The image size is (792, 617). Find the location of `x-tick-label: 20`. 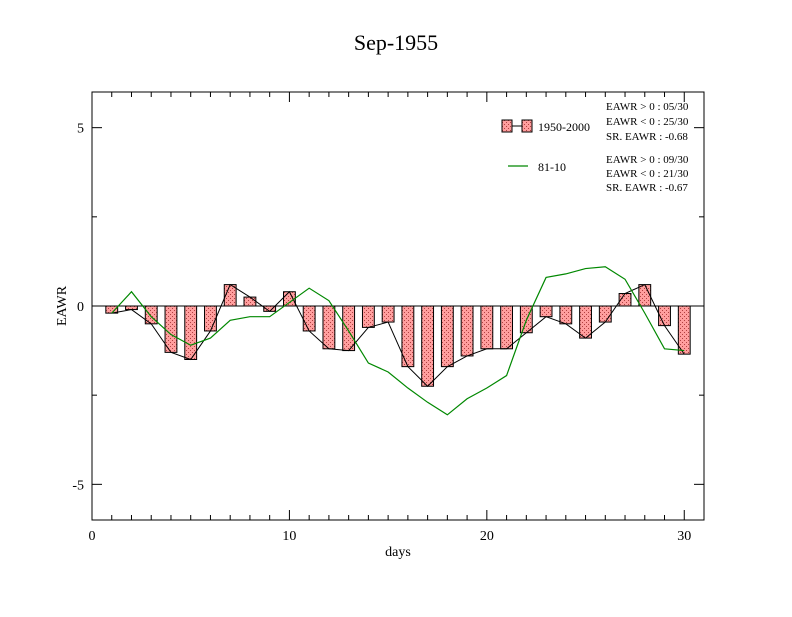

x-tick-label: 20 is located at coordinates (487, 536).